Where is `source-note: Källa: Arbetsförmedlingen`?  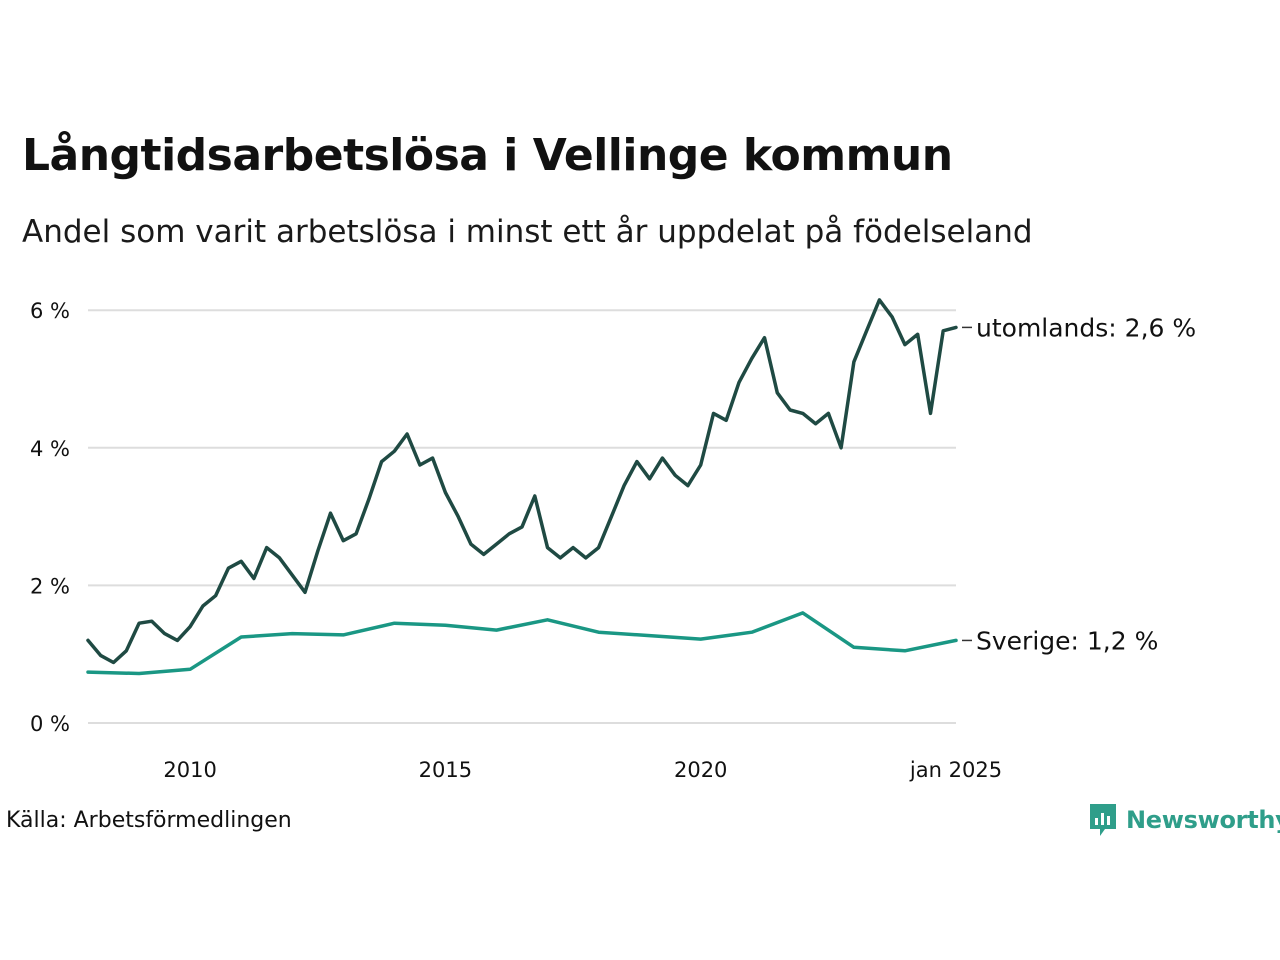
source-note: Källa: Arbetsförmedlingen is located at coordinates (149, 820).